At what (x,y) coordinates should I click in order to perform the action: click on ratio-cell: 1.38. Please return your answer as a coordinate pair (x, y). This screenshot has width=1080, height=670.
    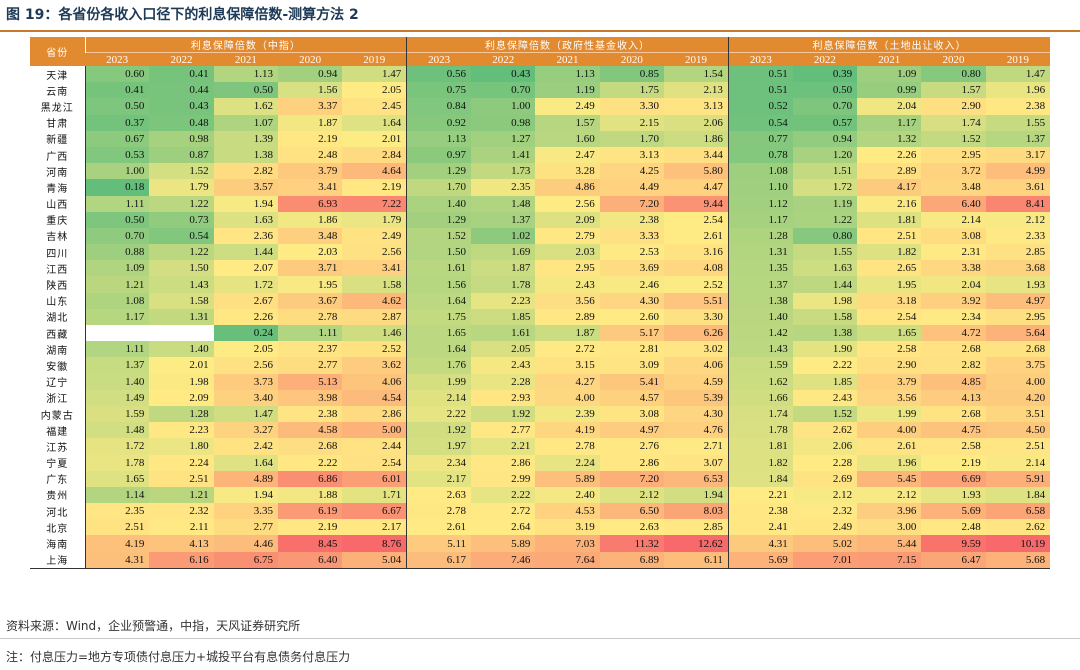
    Looking at the image, I should click on (825, 333).